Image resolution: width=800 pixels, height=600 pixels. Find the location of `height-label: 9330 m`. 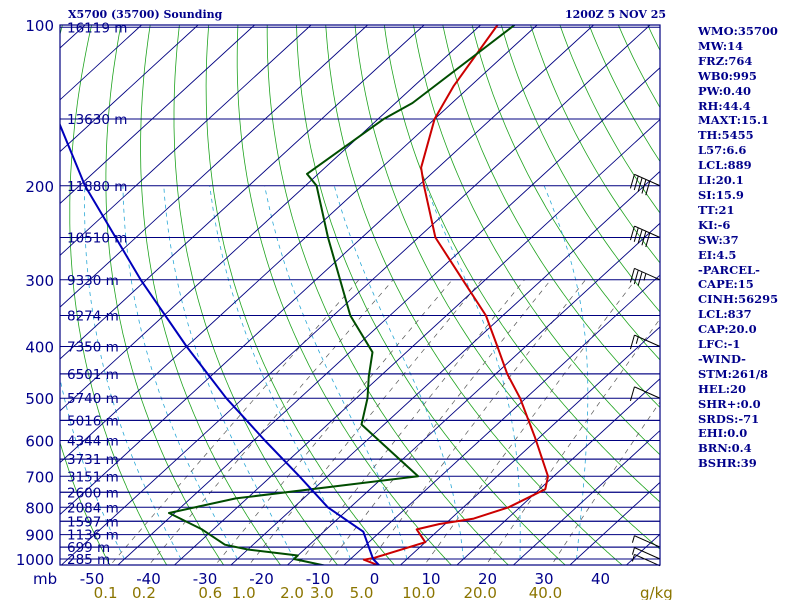

height-label: 9330 m is located at coordinates (93, 281).